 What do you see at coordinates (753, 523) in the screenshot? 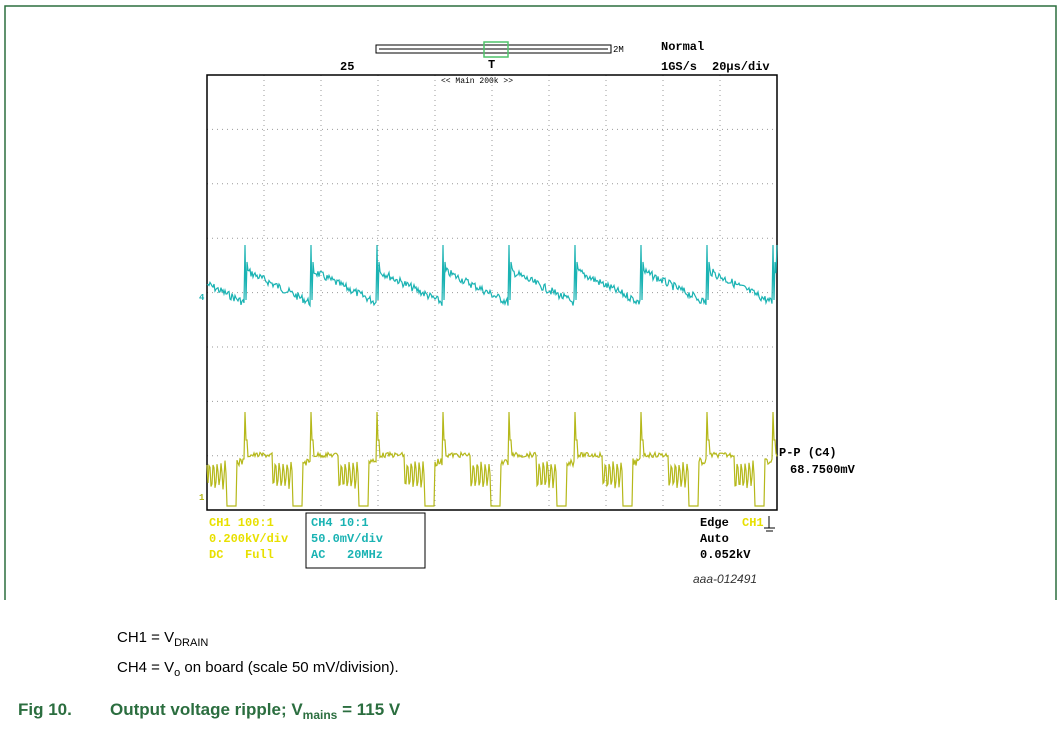
I see `trigger-source: CH1` at bounding box center [753, 523].